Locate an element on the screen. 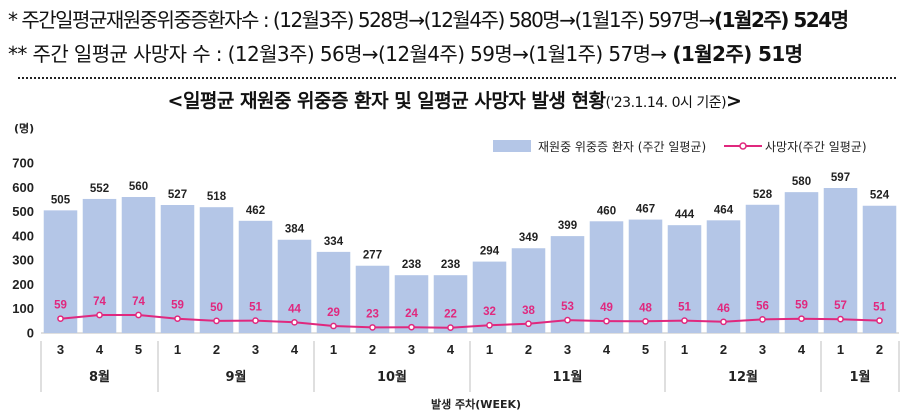  y-tick-label: 300 is located at coordinates (23, 260).